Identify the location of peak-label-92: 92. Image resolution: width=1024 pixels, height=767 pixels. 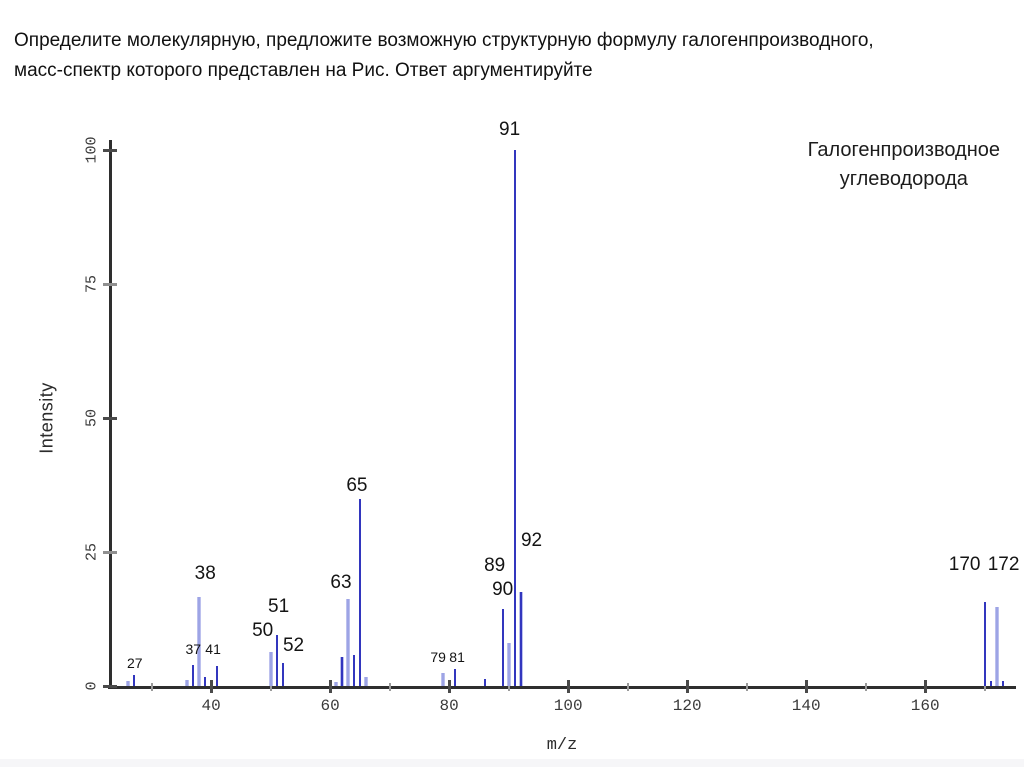
(531, 540).